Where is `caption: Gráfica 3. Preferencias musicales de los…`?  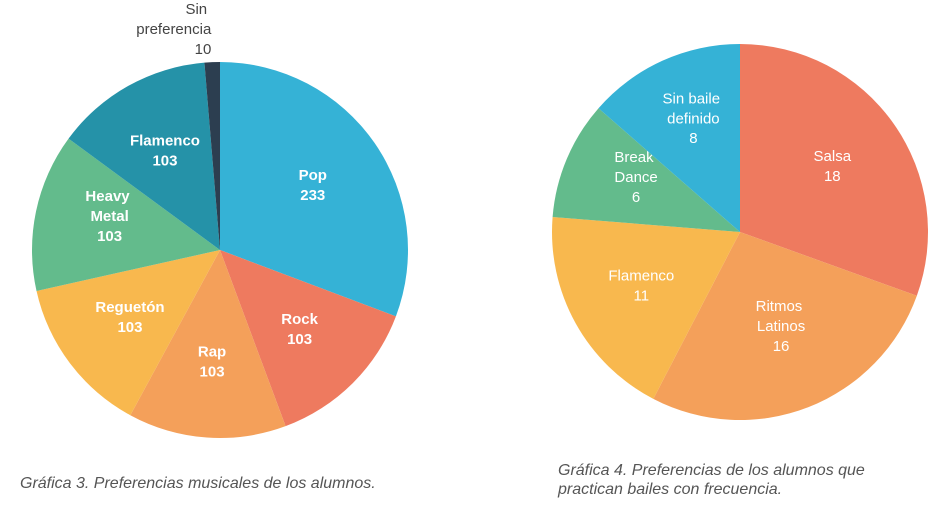
caption: Gráfica 3. Preferencias musicales de los… is located at coordinates (198, 483).